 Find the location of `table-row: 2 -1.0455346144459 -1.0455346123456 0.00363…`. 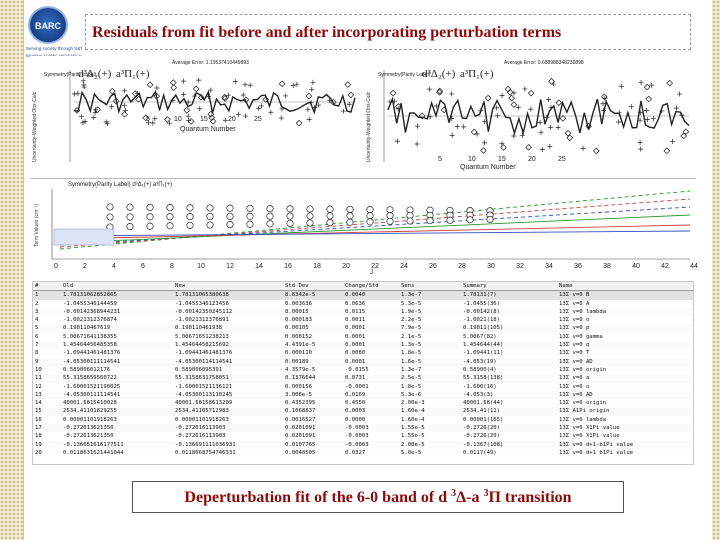

table-row: 2 -1.0455346144459 -1.0455346123456 0.00363… is located at coordinates (363, 304).